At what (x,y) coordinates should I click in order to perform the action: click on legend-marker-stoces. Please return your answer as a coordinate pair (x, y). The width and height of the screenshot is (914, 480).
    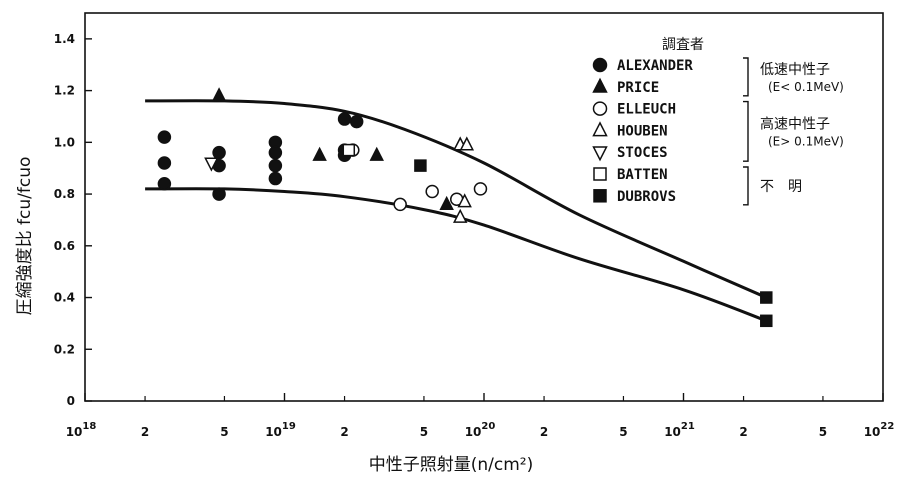
    Looking at the image, I should click on (600, 154).